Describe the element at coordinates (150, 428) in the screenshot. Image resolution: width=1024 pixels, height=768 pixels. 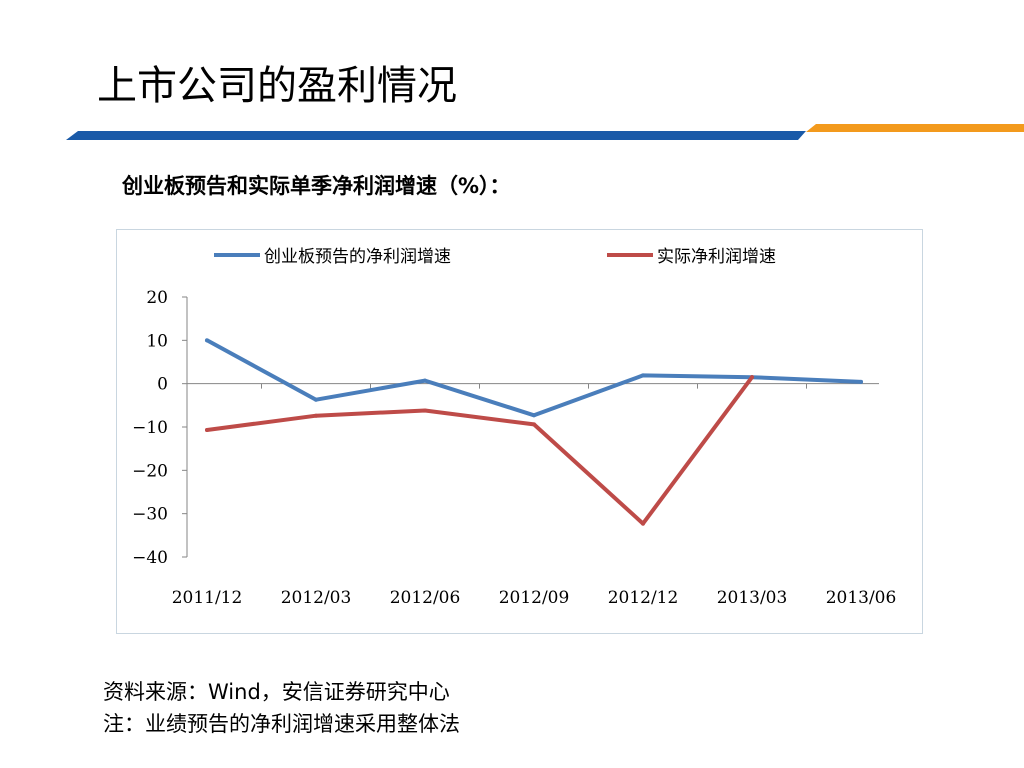
I see `y-tick-label: −10` at that location.